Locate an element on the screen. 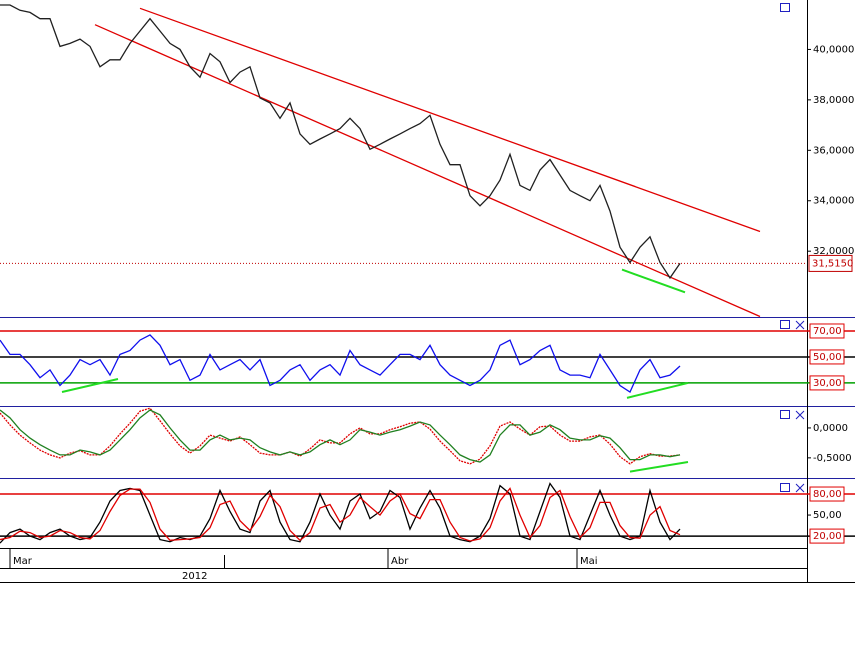  y-tick-label: 38,0000 is located at coordinates (833, 100).